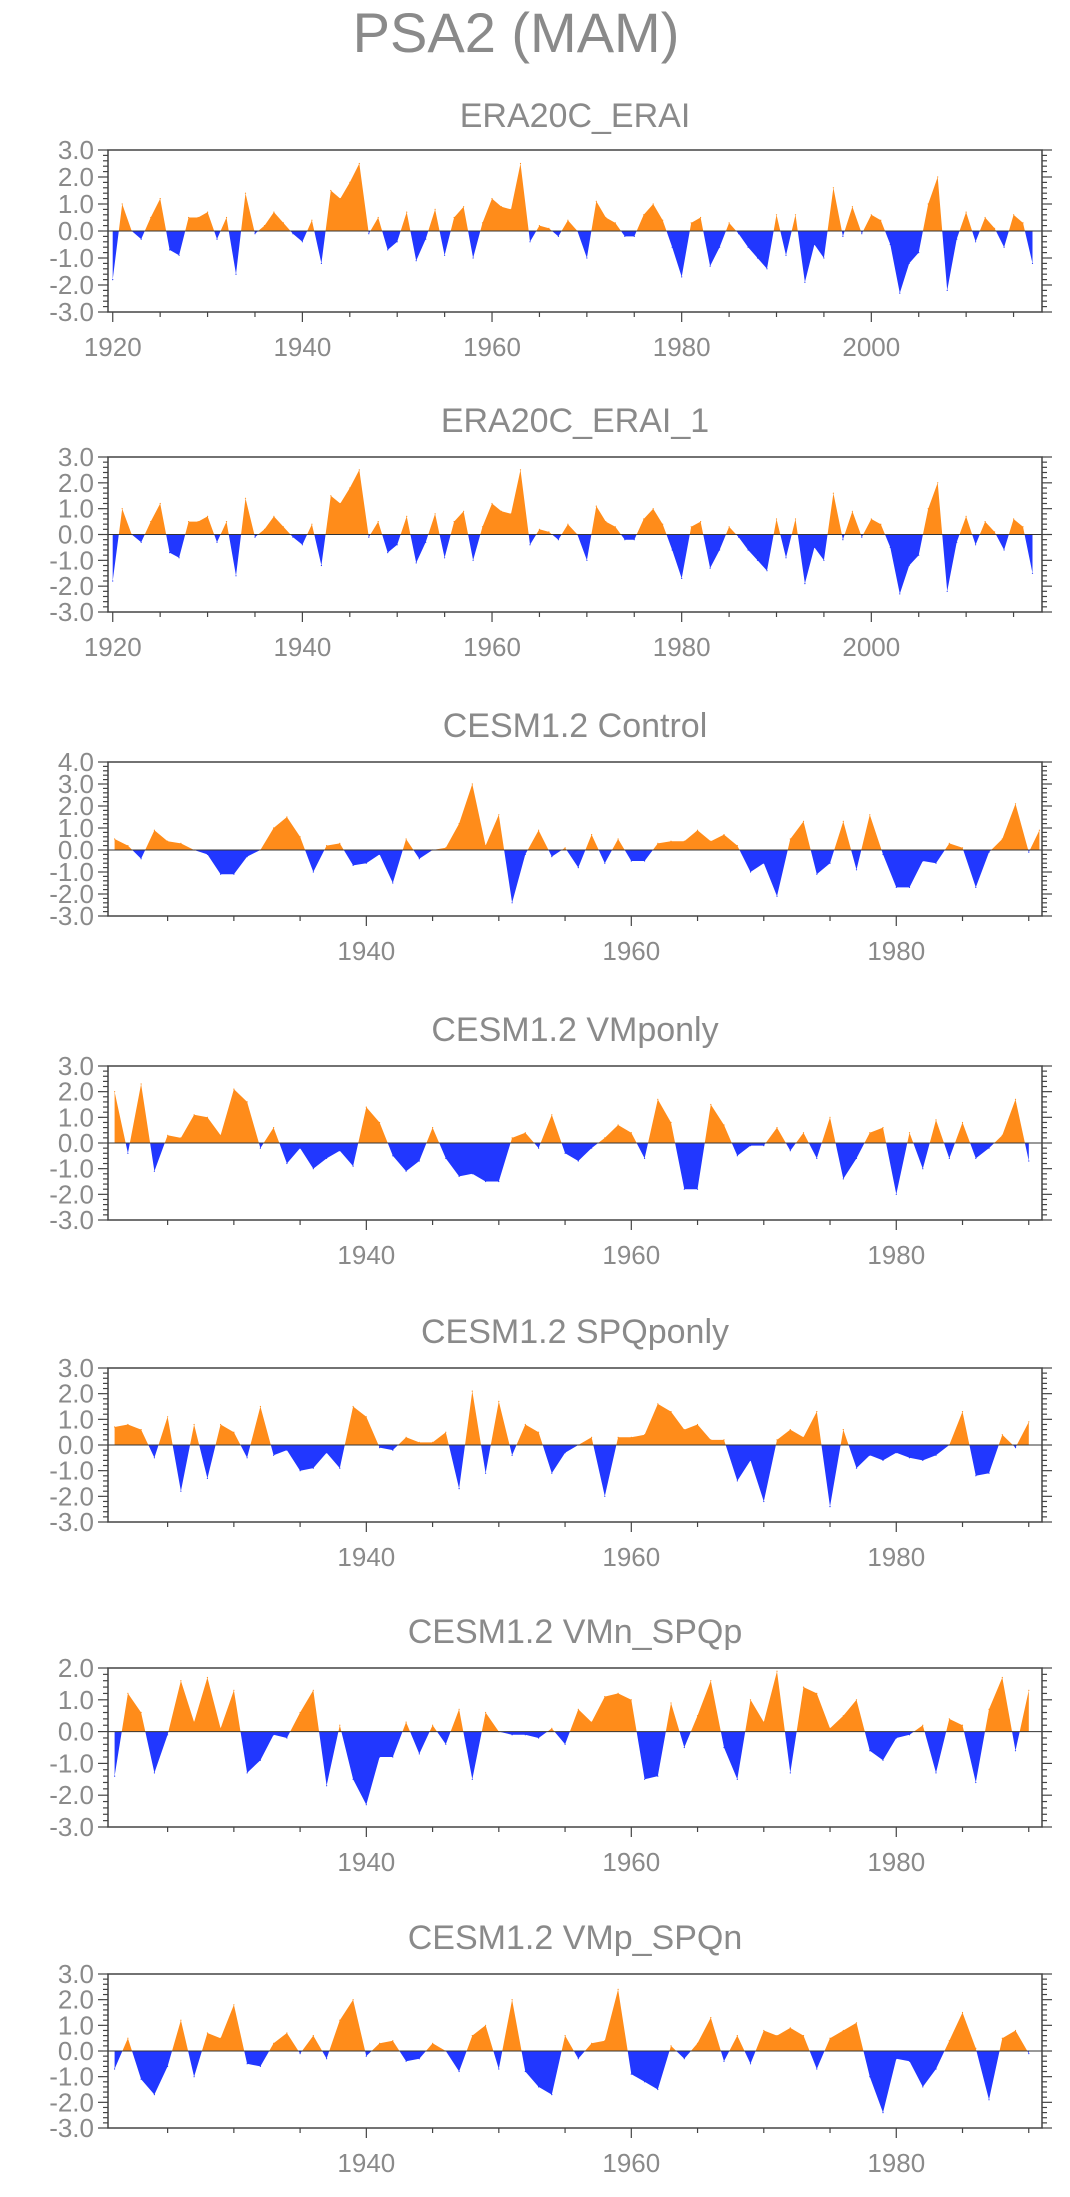 Image resolution: width=1070 pixels, height=2197 pixels. Describe the element at coordinates (575, 1332) in the screenshot. I see `panel-title: CESM1.2 SPQponly` at that location.